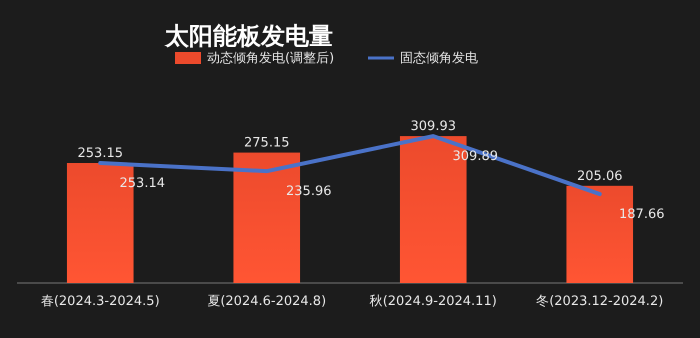 The height and width of the screenshot is (338, 700). I want to click on data-label: 253.15, so click(100, 154).